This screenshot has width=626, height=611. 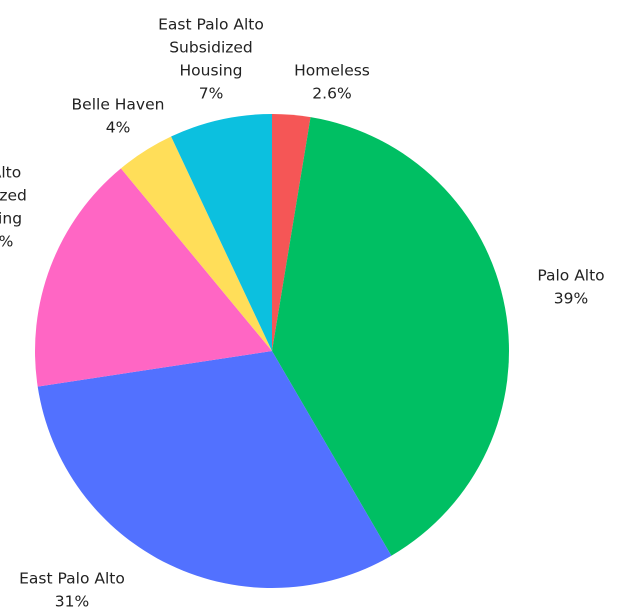 I want to click on slice-name-label: Homeless, so click(x=332, y=71).